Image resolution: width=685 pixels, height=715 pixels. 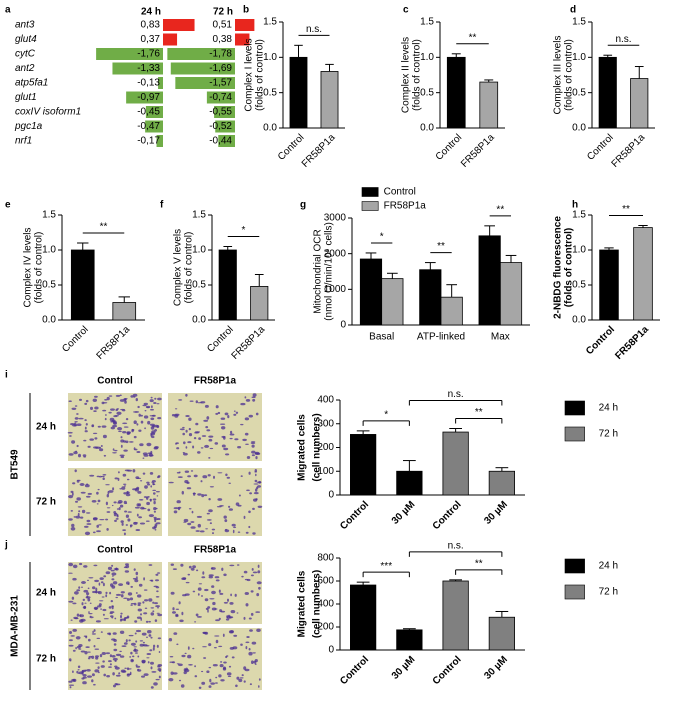 I want to click on significance-label: **, so click(x=441, y=246).